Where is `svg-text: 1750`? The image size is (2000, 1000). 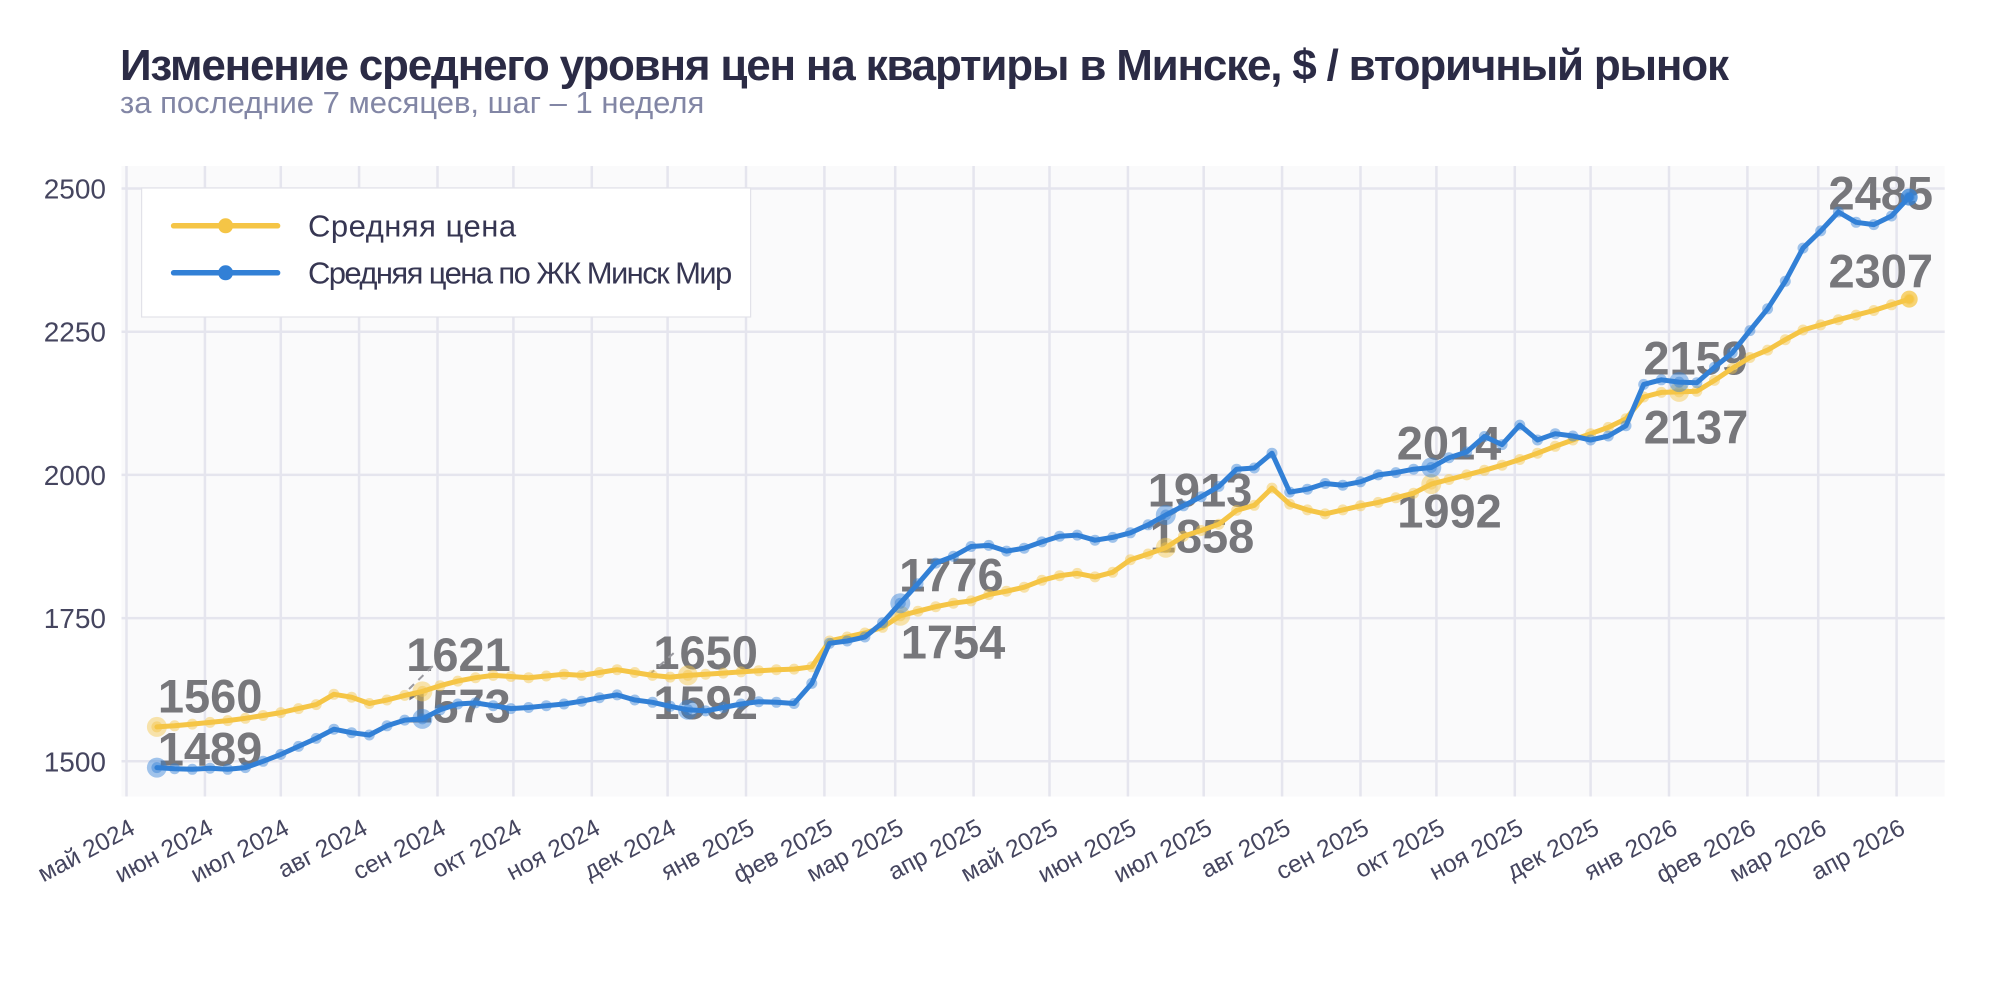 svg-text: 1750 is located at coordinates (75, 618).